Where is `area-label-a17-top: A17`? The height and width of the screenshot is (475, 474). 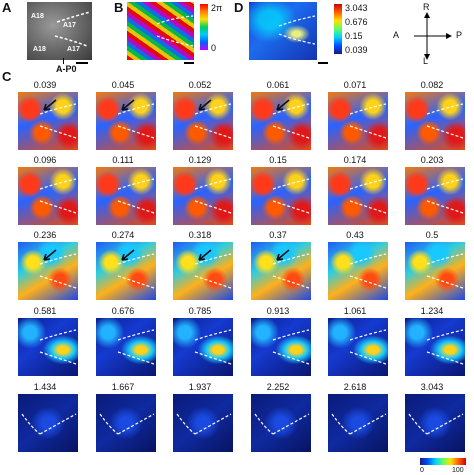 area-label-a17-top: A17 is located at coordinates (69, 25).